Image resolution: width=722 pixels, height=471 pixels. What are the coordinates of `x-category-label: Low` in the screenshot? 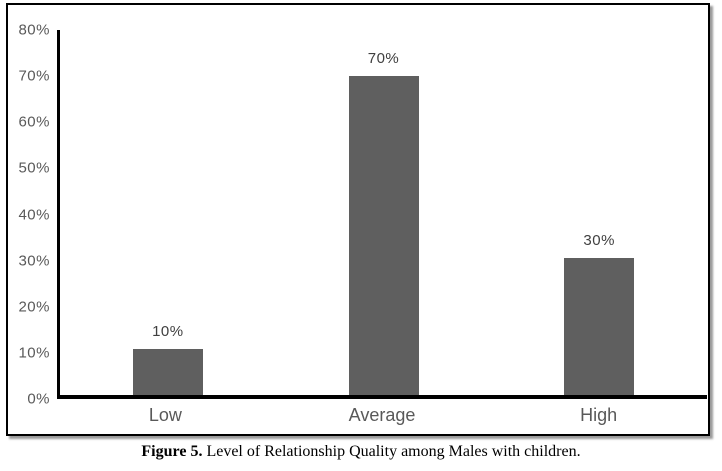 It's located at (165, 415).